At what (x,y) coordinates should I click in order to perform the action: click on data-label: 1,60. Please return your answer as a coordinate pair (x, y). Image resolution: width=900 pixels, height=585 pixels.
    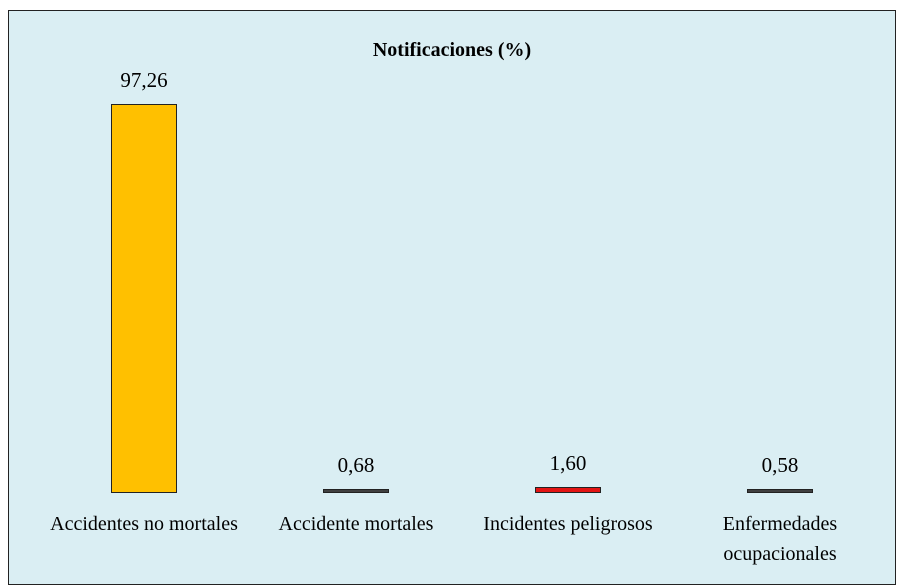
    Looking at the image, I should click on (568, 462).